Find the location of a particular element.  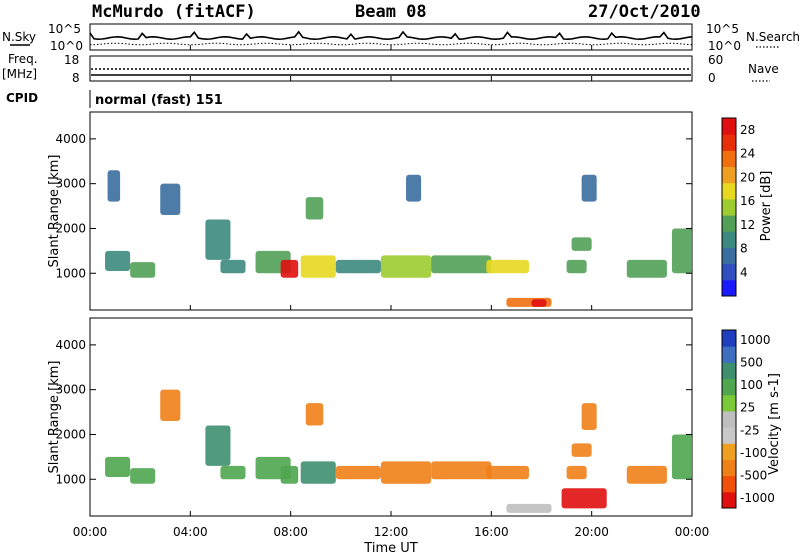

colorbar-tick-label: -500 is located at coordinates (753, 475).